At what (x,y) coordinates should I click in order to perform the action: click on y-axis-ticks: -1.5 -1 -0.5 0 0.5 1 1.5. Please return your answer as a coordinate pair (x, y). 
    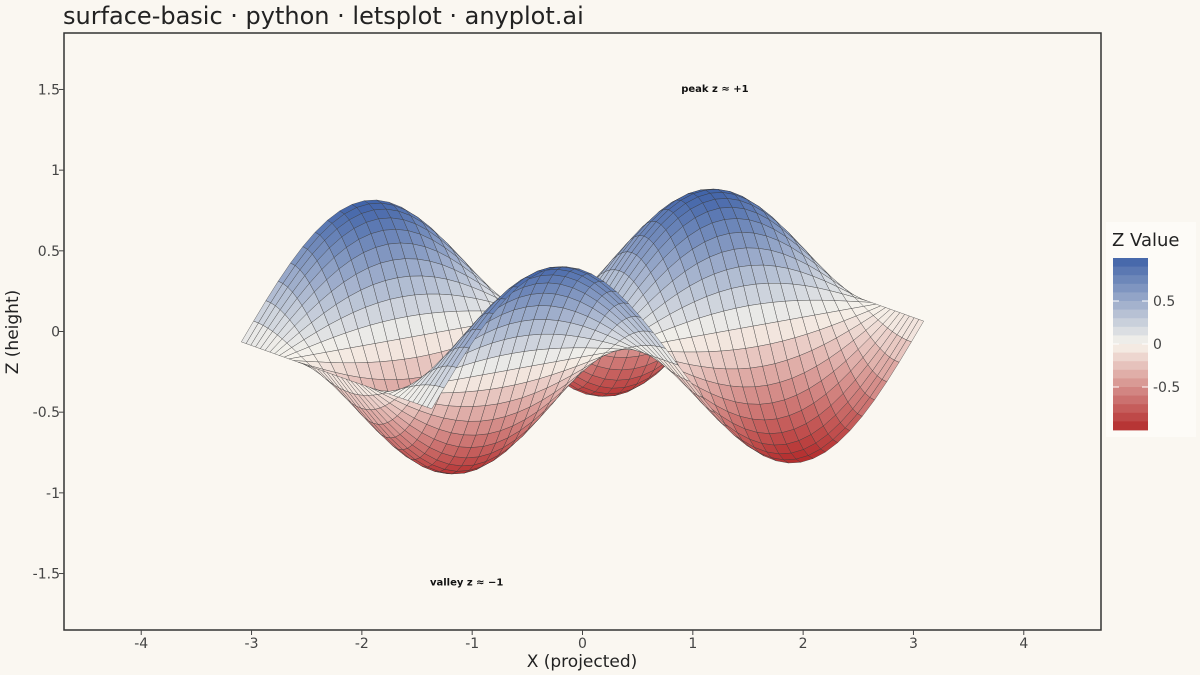
    Looking at the image, I should click on (48, 332).